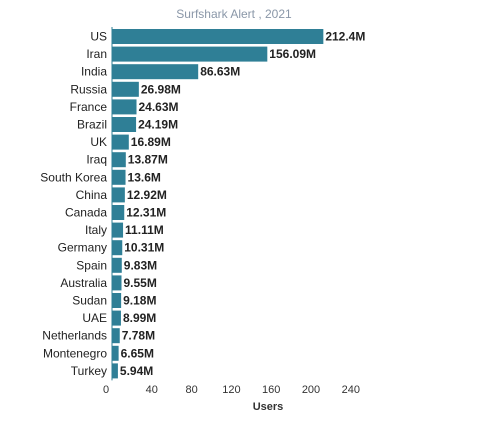 This screenshot has height=421, width=480. What do you see at coordinates (140, 283) in the screenshot?
I see `data-label: 9.55M` at bounding box center [140, 283].